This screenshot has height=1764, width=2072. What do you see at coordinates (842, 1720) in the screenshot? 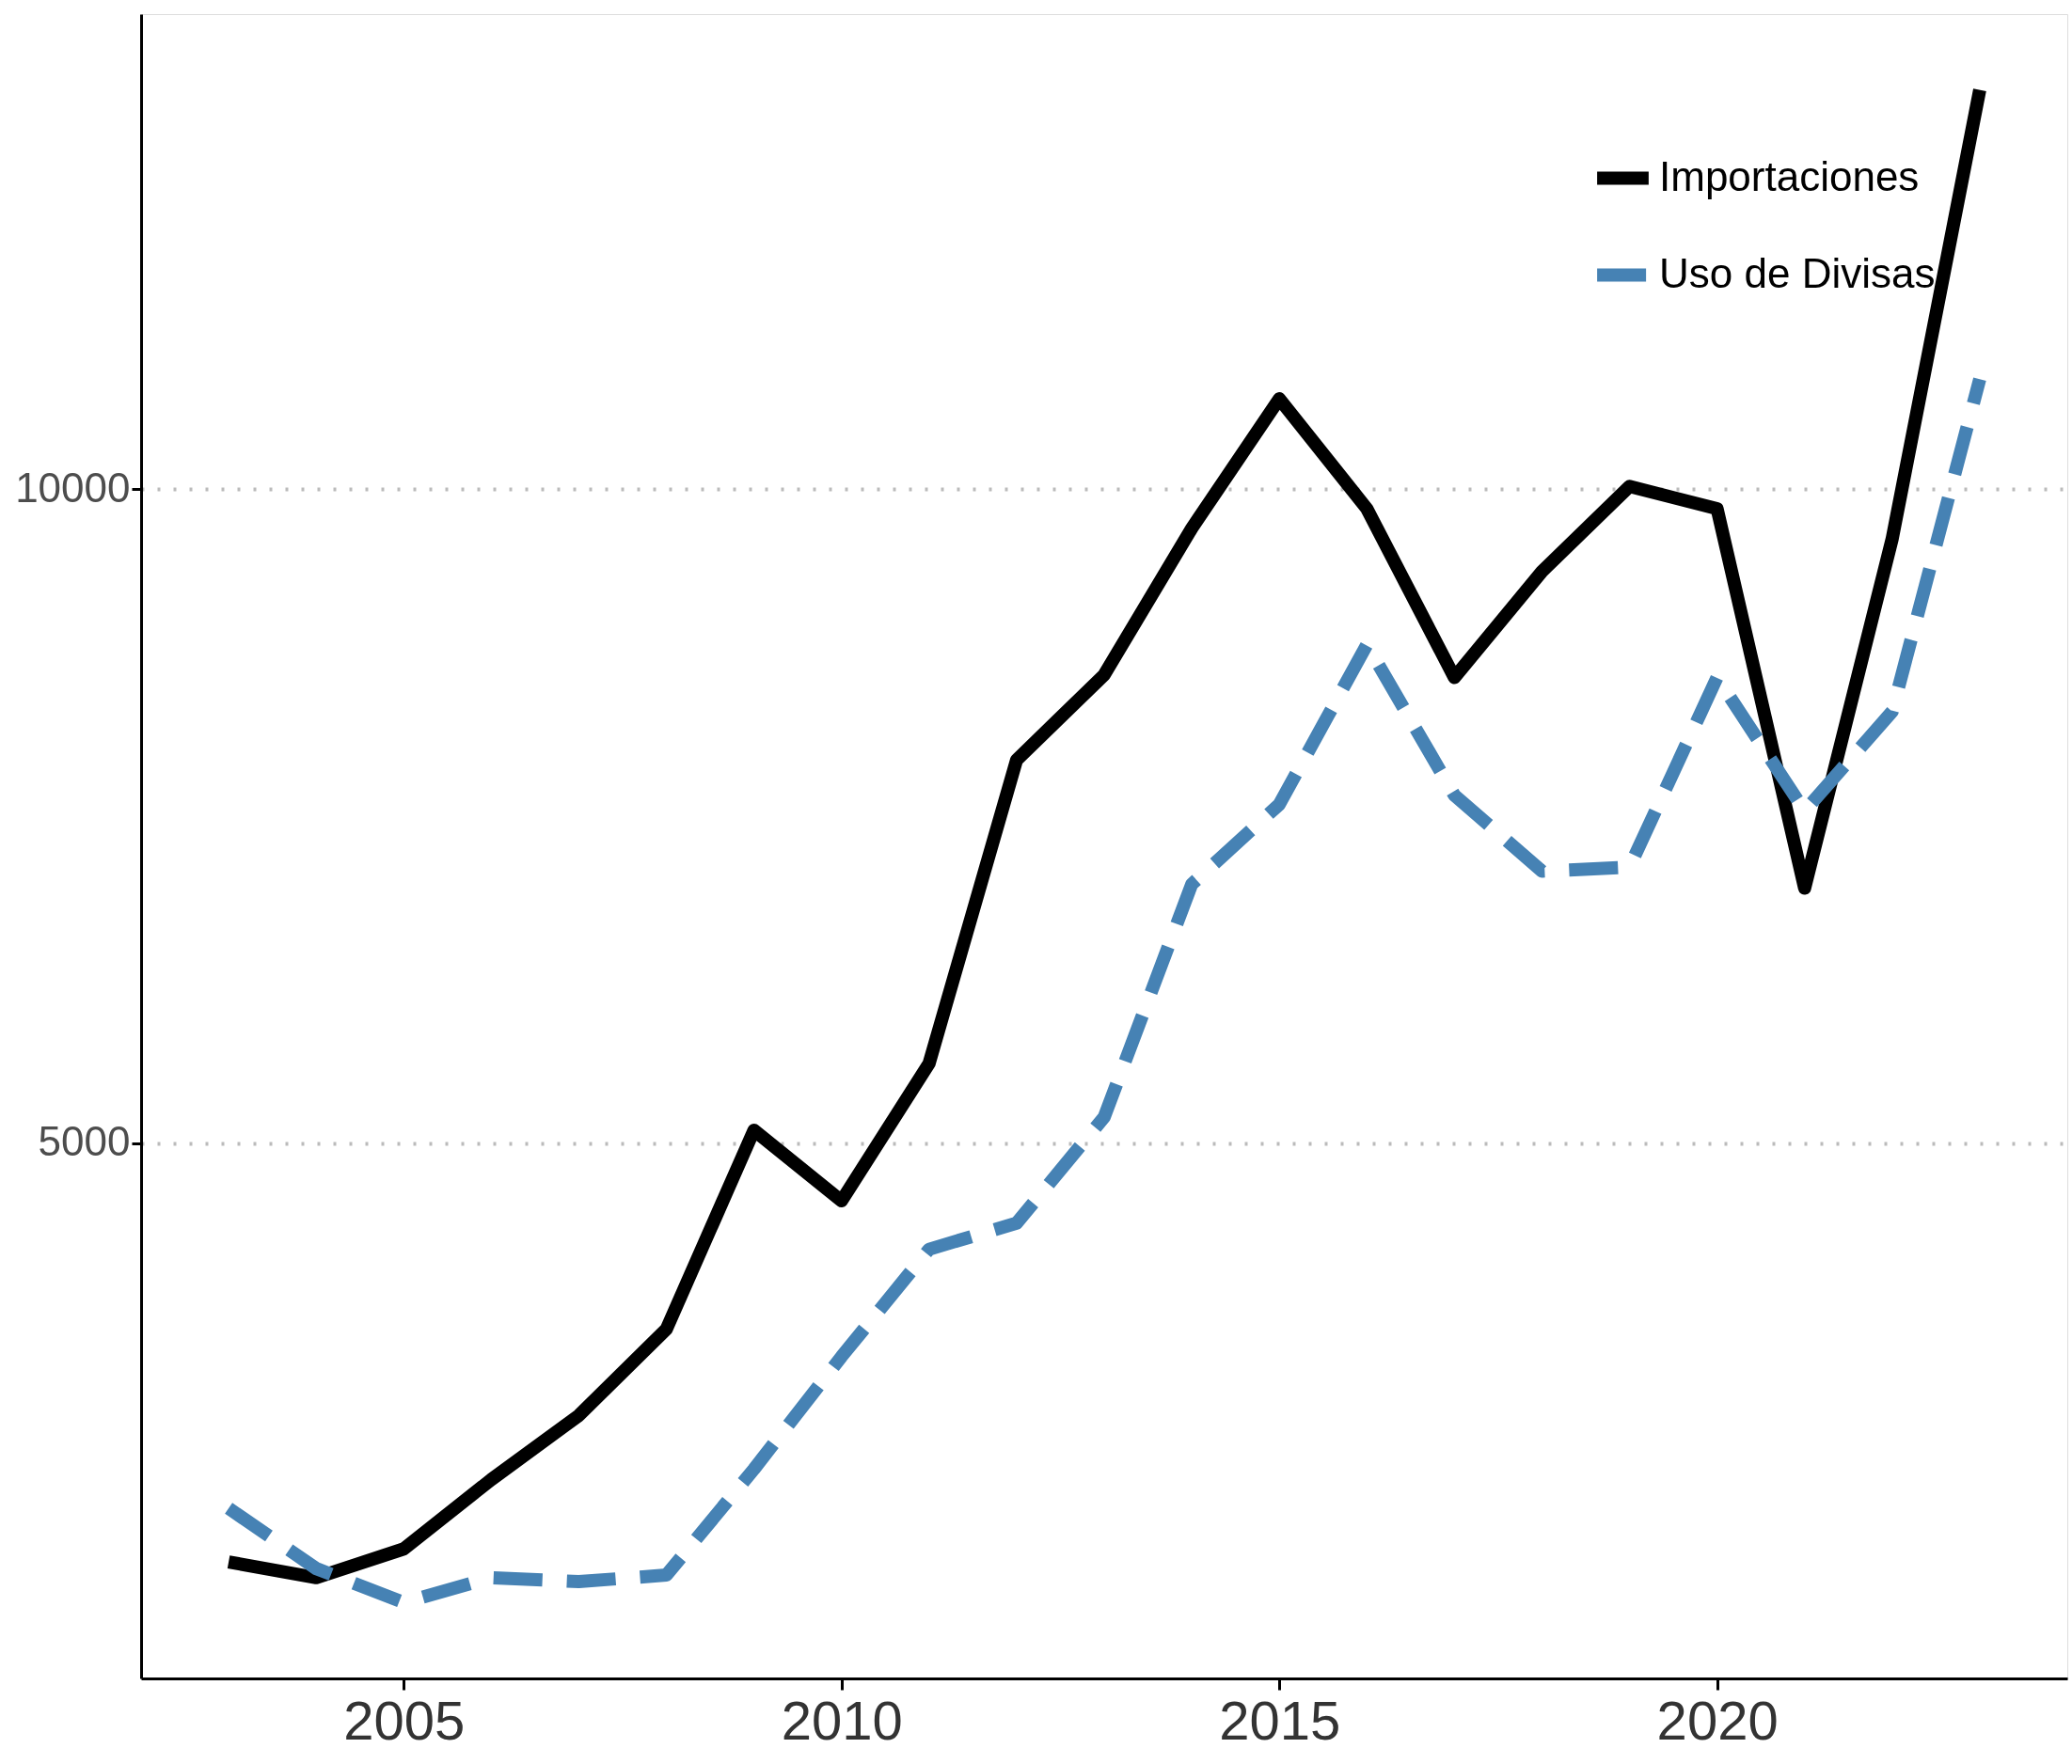
I see `x-tick-label: 2010` at bounding box center [842, 1720].